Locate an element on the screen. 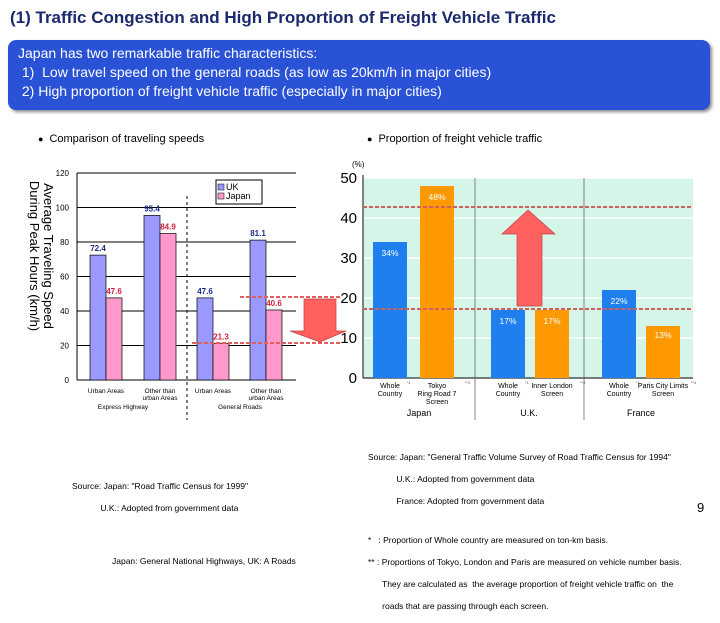 Image resolution: width=720 pixels, height=623 pixels. y-tick-label: 30 is located at coordinates (348, 258).